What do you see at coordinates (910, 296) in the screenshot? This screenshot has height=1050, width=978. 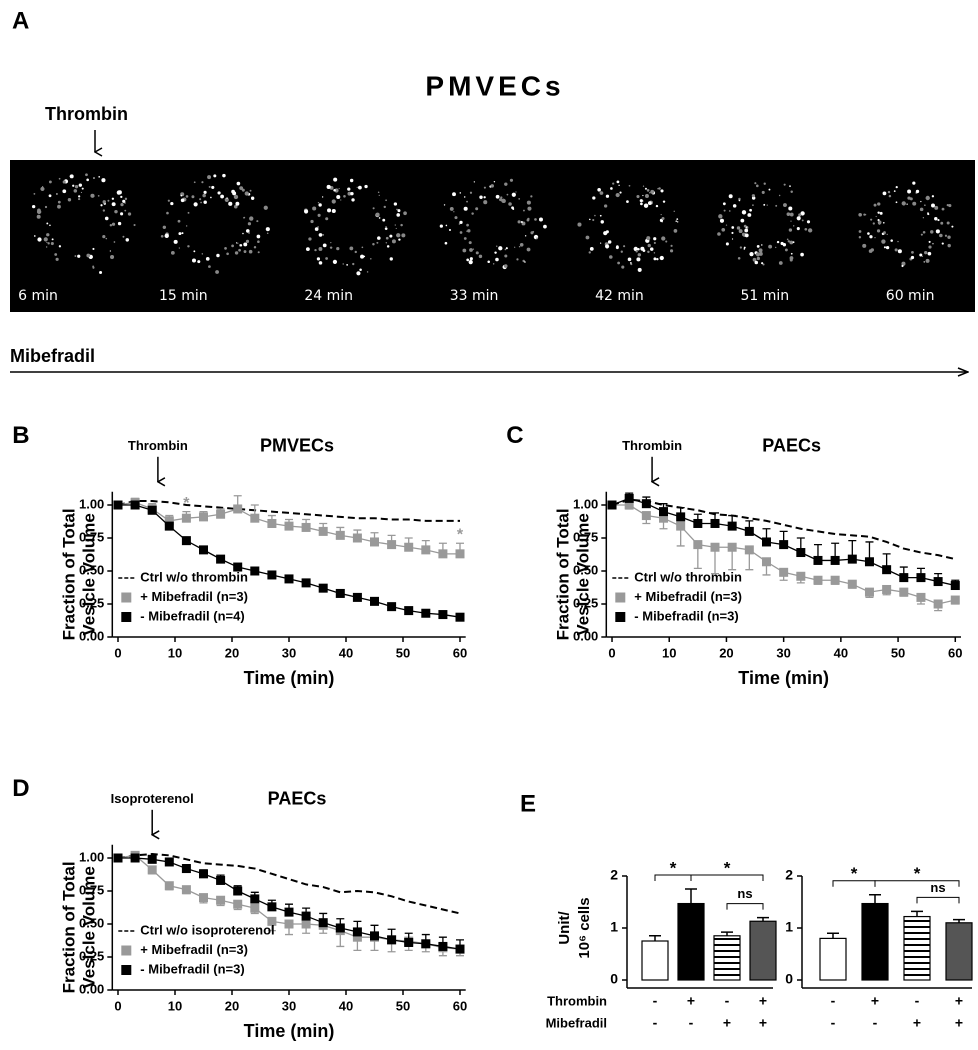 I see `frame-time: 60 min` at bounding box center [910, 296].